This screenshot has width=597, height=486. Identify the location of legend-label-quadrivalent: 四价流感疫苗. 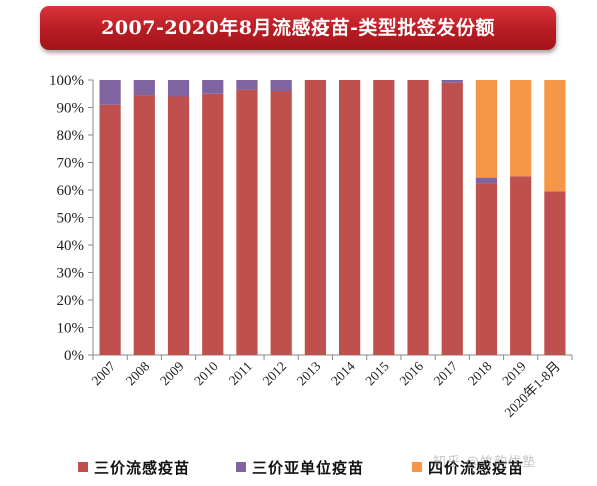
(476, 467).